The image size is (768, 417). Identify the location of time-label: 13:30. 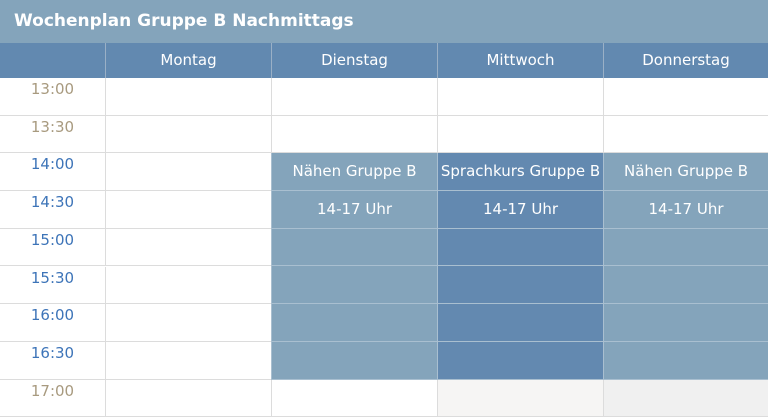
(52, 126).